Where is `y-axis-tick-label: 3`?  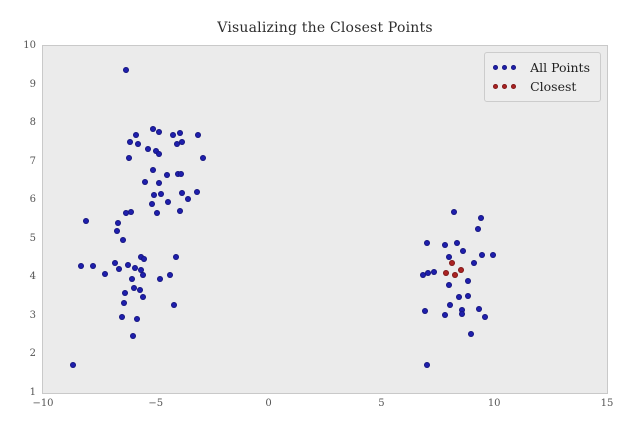 y-axis-tick-label: 3 is located at coordinates (32, 315).